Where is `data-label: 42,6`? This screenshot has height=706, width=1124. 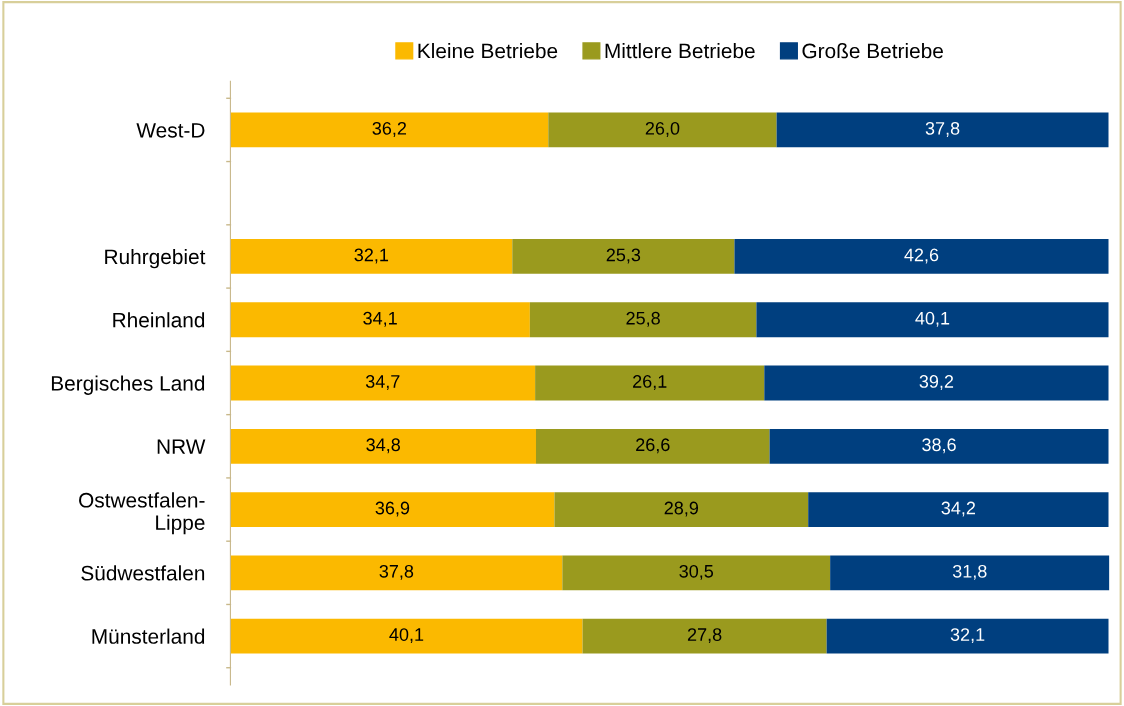
data-label: 42,6 is located at coordinates (921, 256).